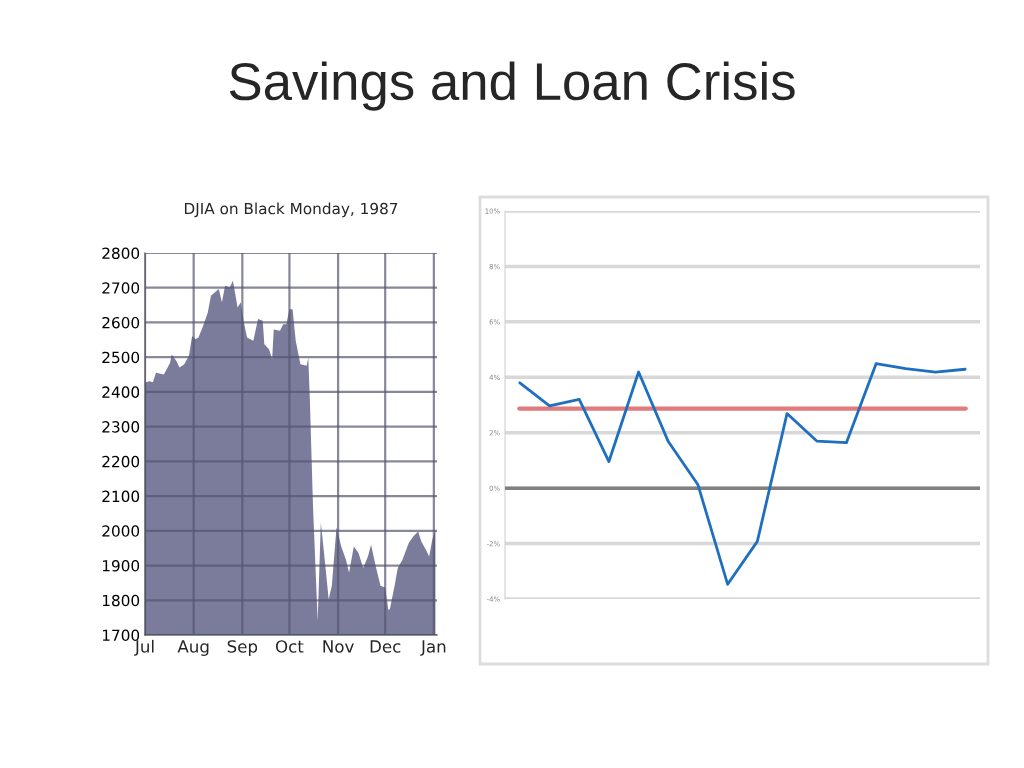 This screenshot has width=1024, height=768. What do you see at coordinates (121, 322) in the screenshot?
I see `y-tick-label: 2600` at bounding box center [121, 322].